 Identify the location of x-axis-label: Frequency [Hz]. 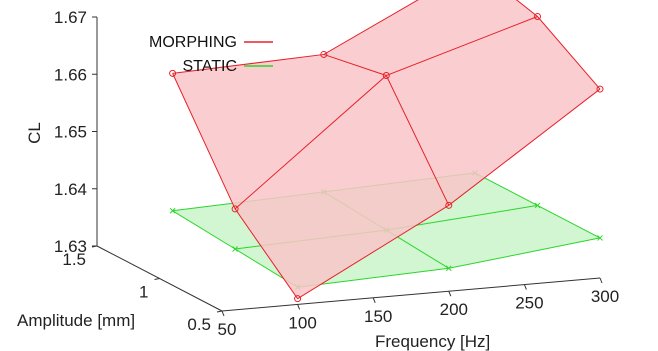
(432, 341).